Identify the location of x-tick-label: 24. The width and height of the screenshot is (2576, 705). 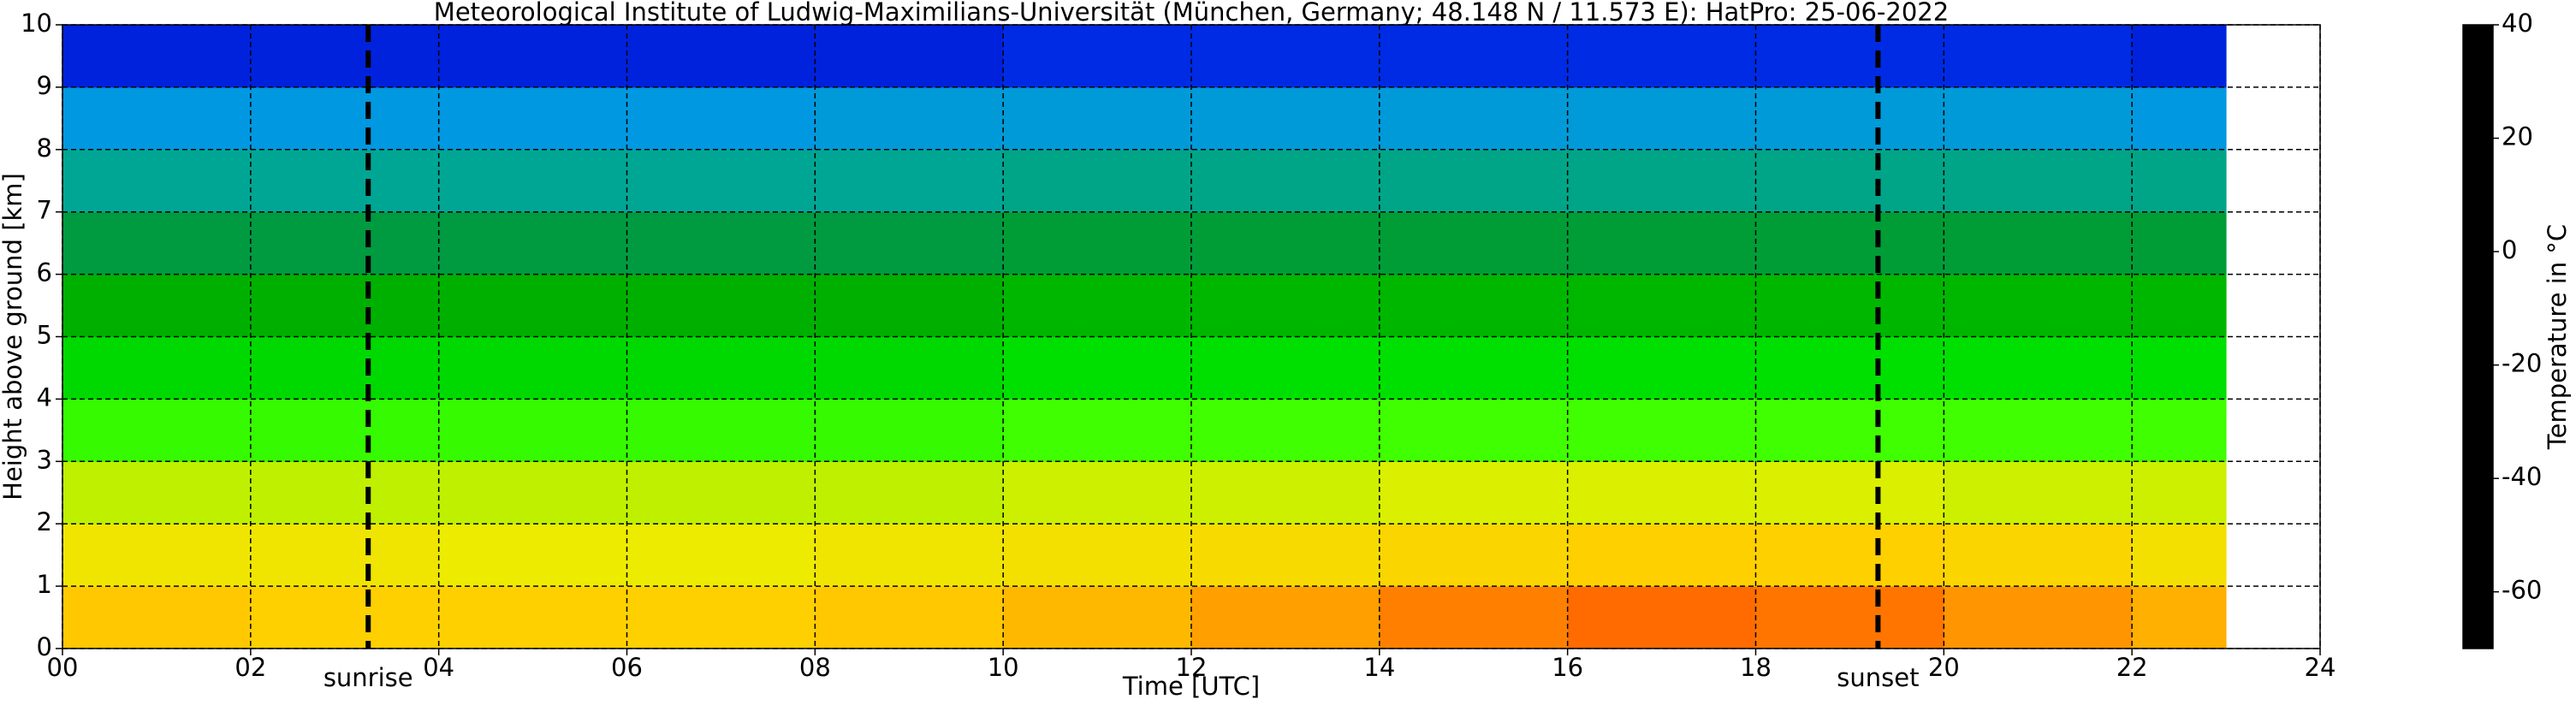
(2320, 667).